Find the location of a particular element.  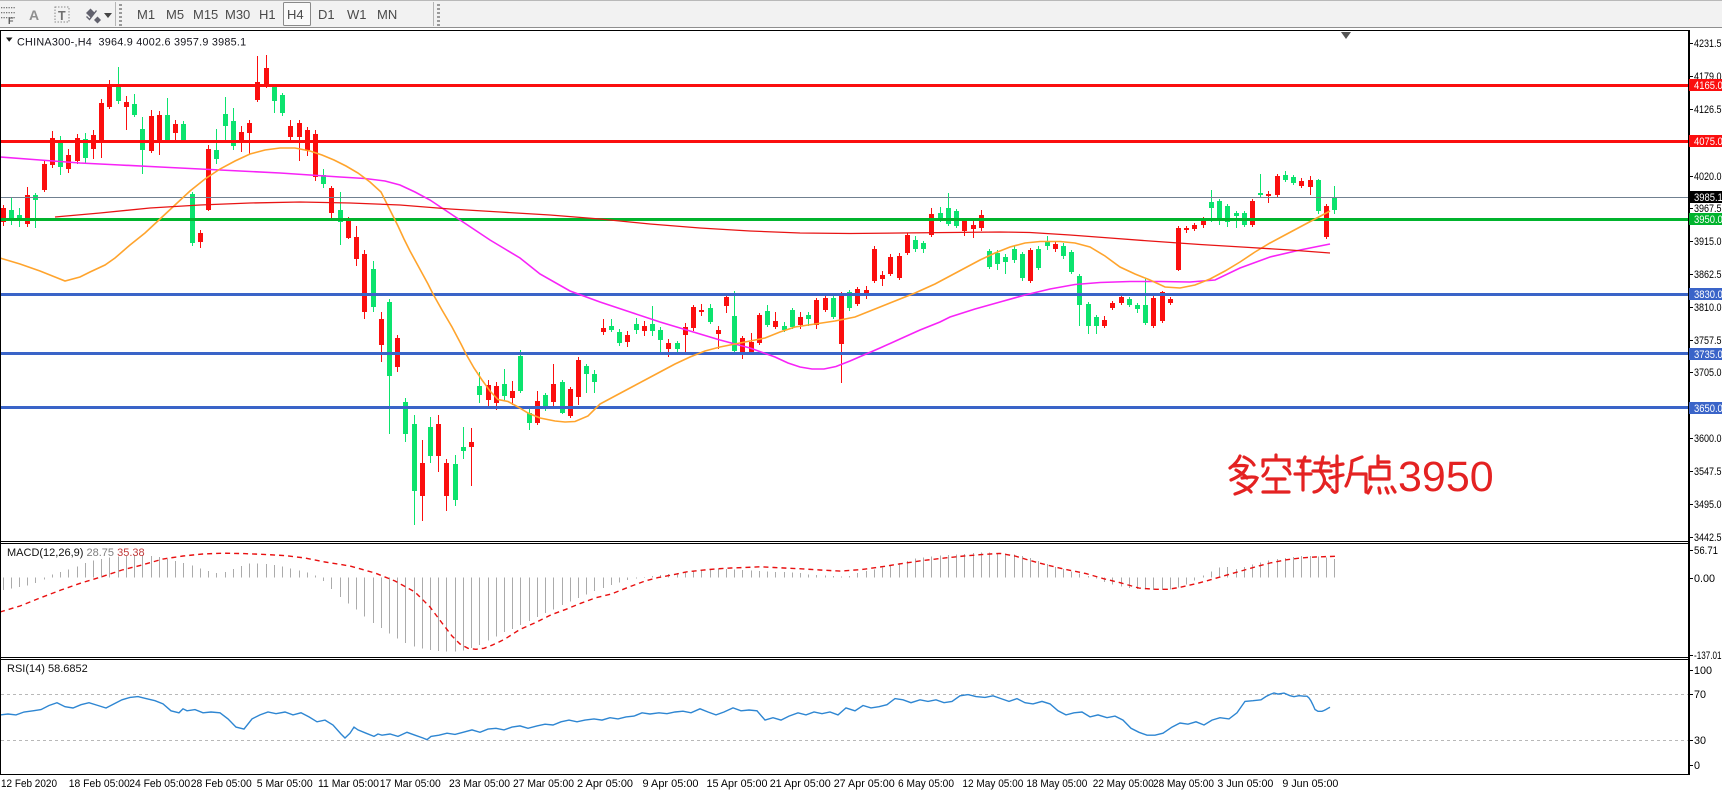

svg-text: 3 Jun 05:00 is located at coordinates (1245, 784).